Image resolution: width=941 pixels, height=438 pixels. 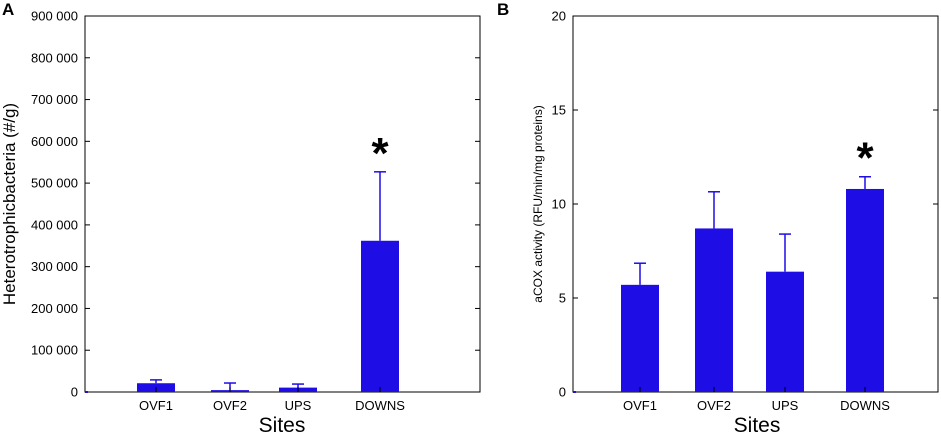 What do you see at coordinates (865, 290) in the screenshot?
I see `panel-b-bar-downs` at bounding box center [865, 290].